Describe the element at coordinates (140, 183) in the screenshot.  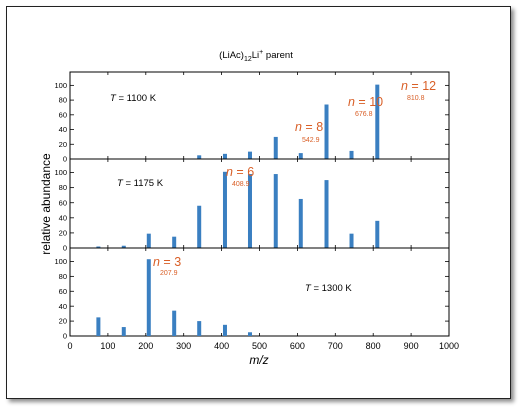
I see `panel-temperature-label: T = 1175 K` at that location.